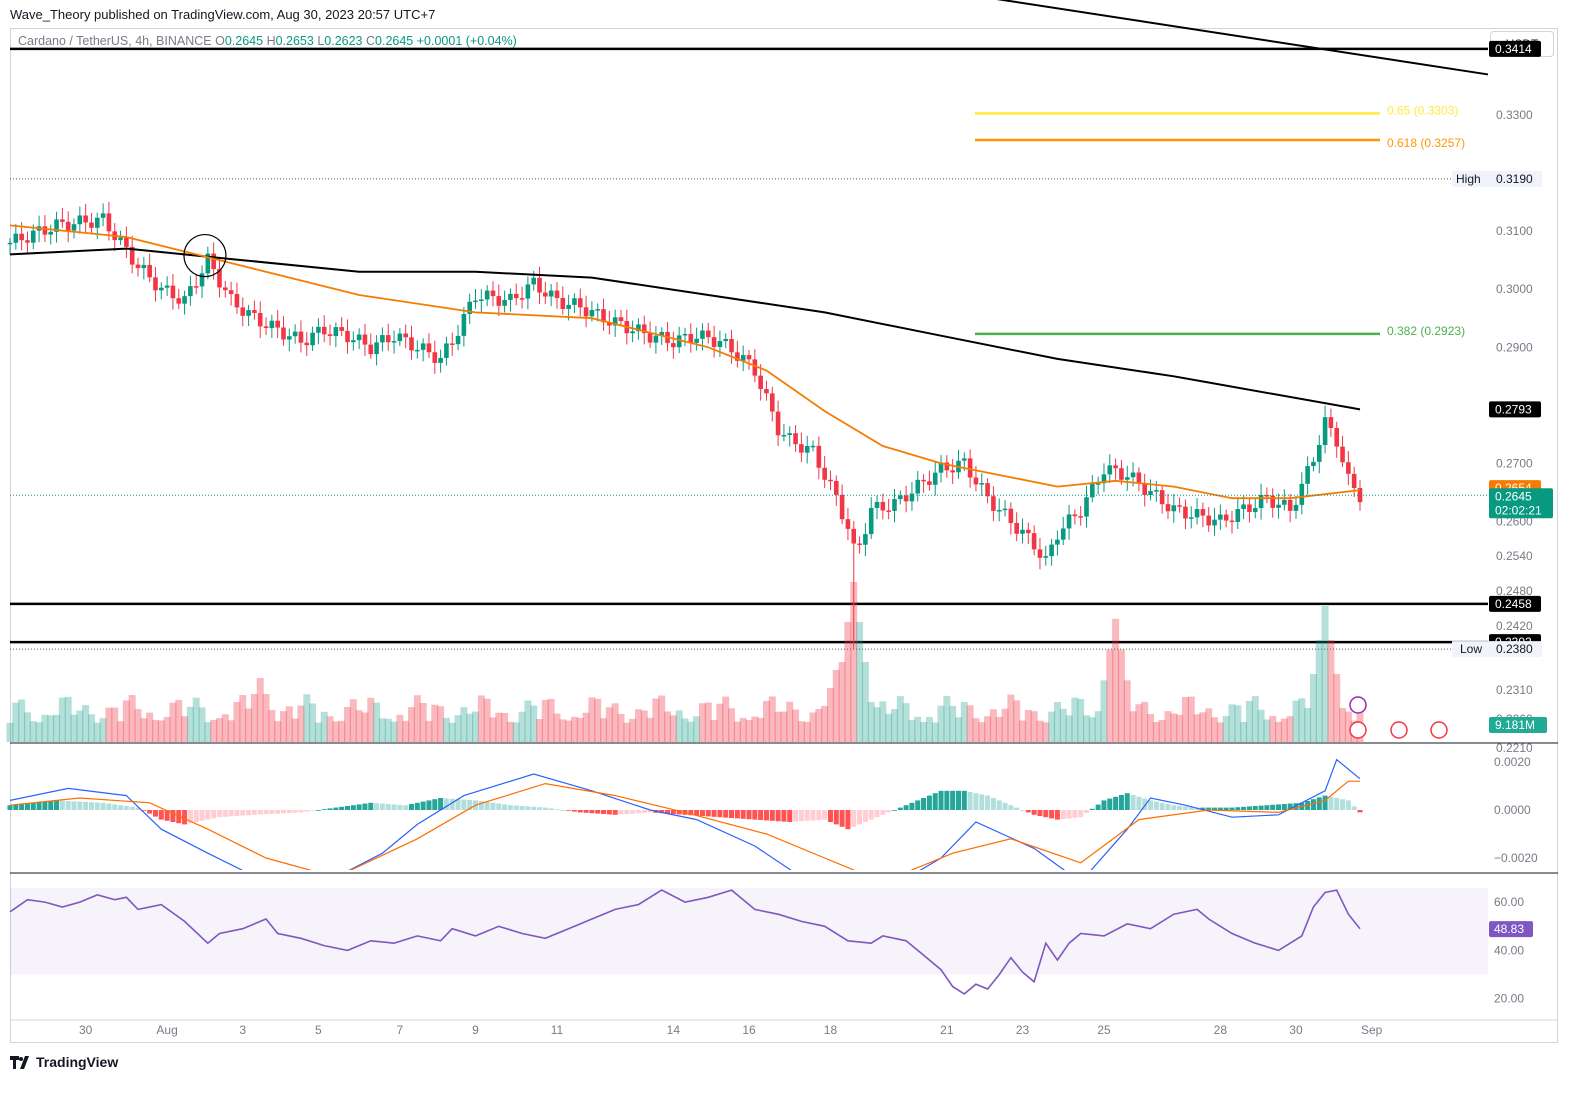 The width and height of the screenshot is (1595, 1097). What do you see at coordinates (64, 1062) in the screenshot?
I see `tradingview-brand: TradingView` at bounding box center [64, 1062].